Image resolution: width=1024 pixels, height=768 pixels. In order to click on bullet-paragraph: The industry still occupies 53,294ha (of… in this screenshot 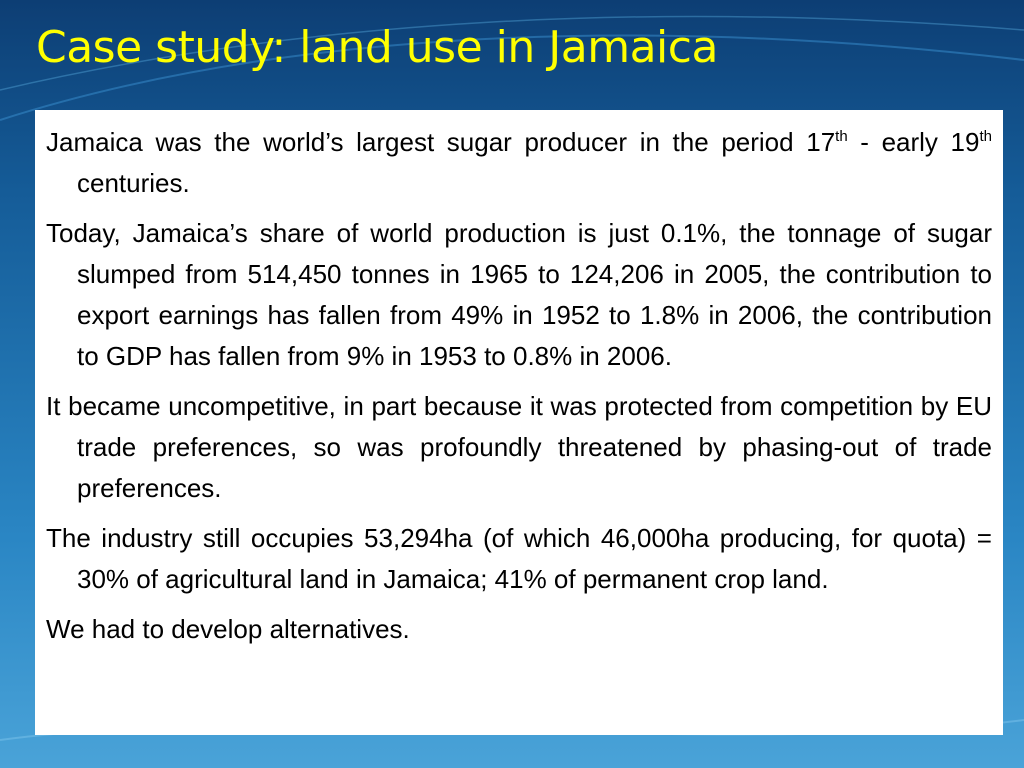, I will do `click(519, 559)`.